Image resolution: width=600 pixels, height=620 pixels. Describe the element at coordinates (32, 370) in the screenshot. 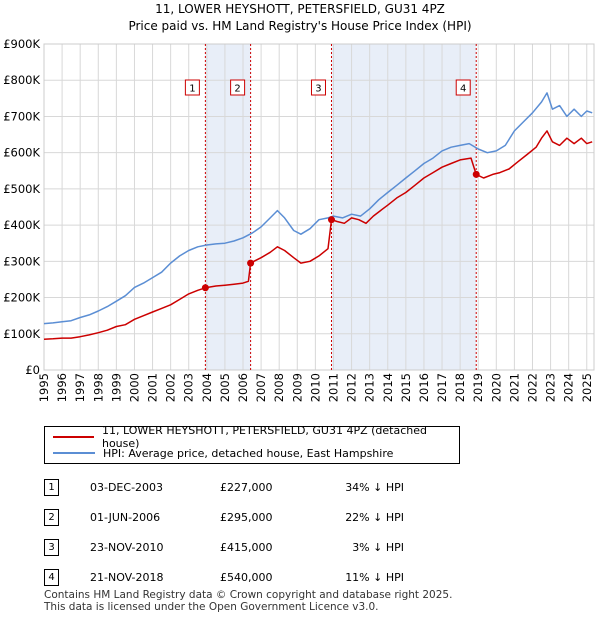

I see `y-tick-label: £0` at that location.